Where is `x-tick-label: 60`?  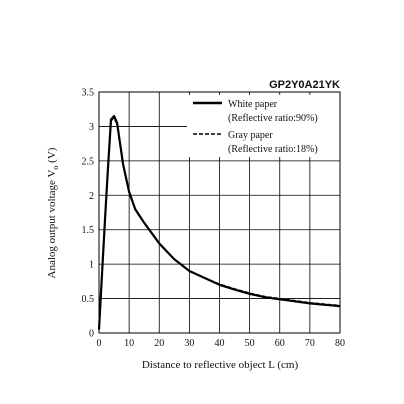
x-tick-label: 60 is located at coordinates (280, 343).